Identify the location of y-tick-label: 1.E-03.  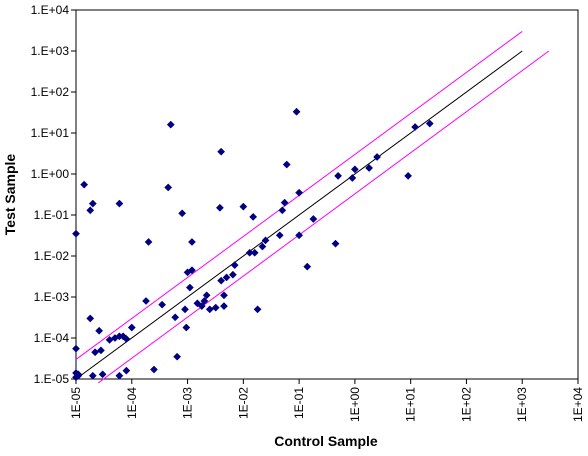
(52, 297).